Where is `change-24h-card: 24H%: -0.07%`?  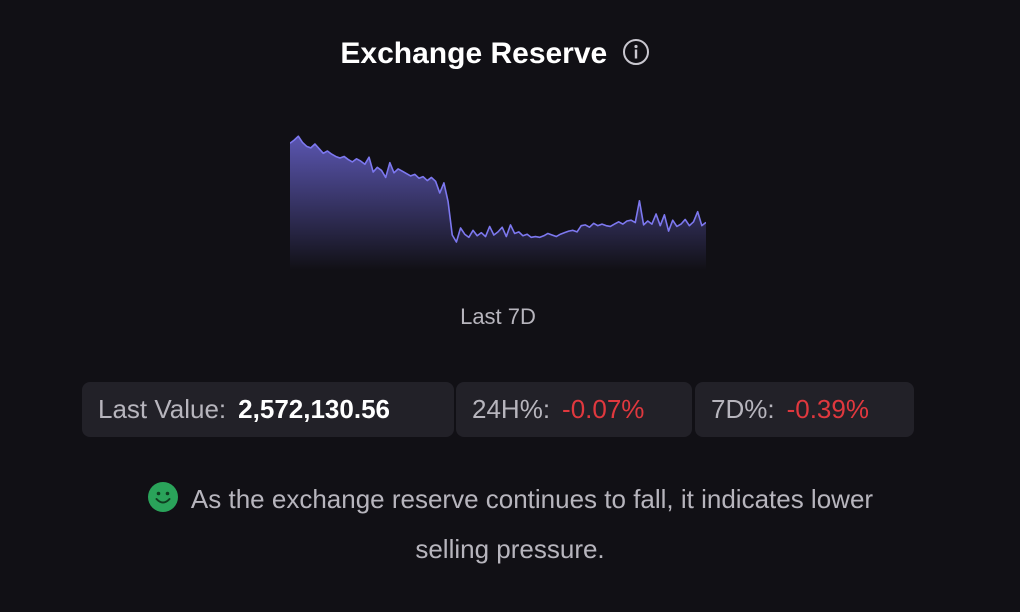
change-24h-card: 24H%: -0.07% is located at coordinates (574, 409).